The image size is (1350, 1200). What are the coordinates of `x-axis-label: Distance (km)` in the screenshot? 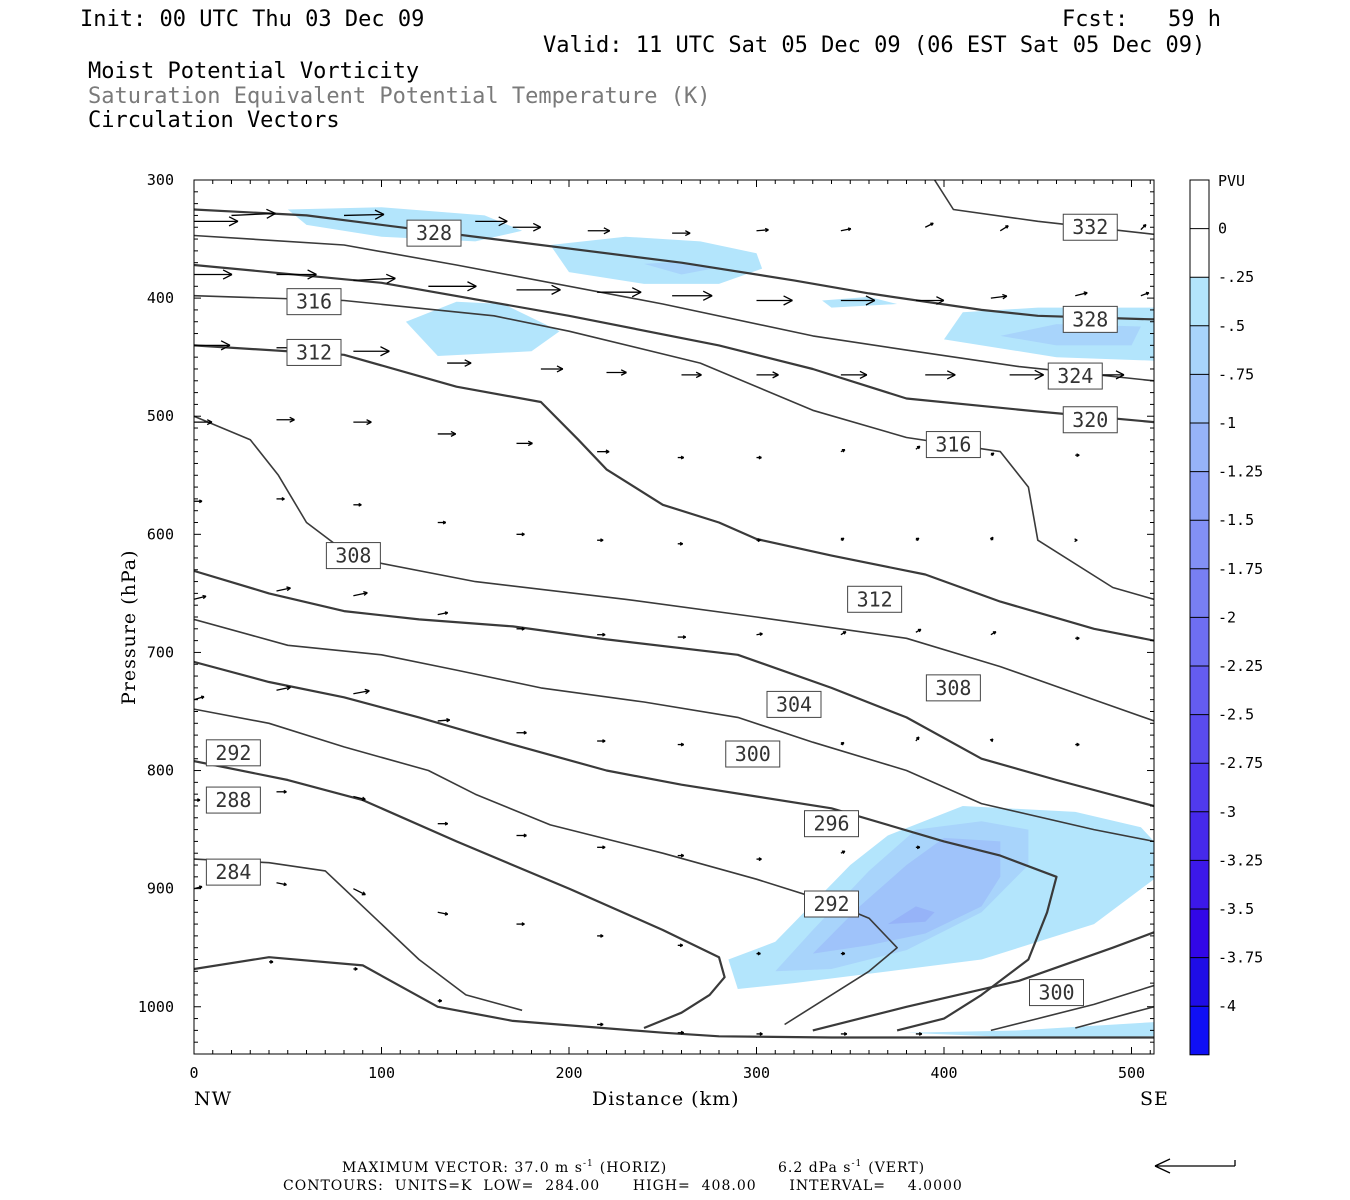 It's located at (666, 1099).